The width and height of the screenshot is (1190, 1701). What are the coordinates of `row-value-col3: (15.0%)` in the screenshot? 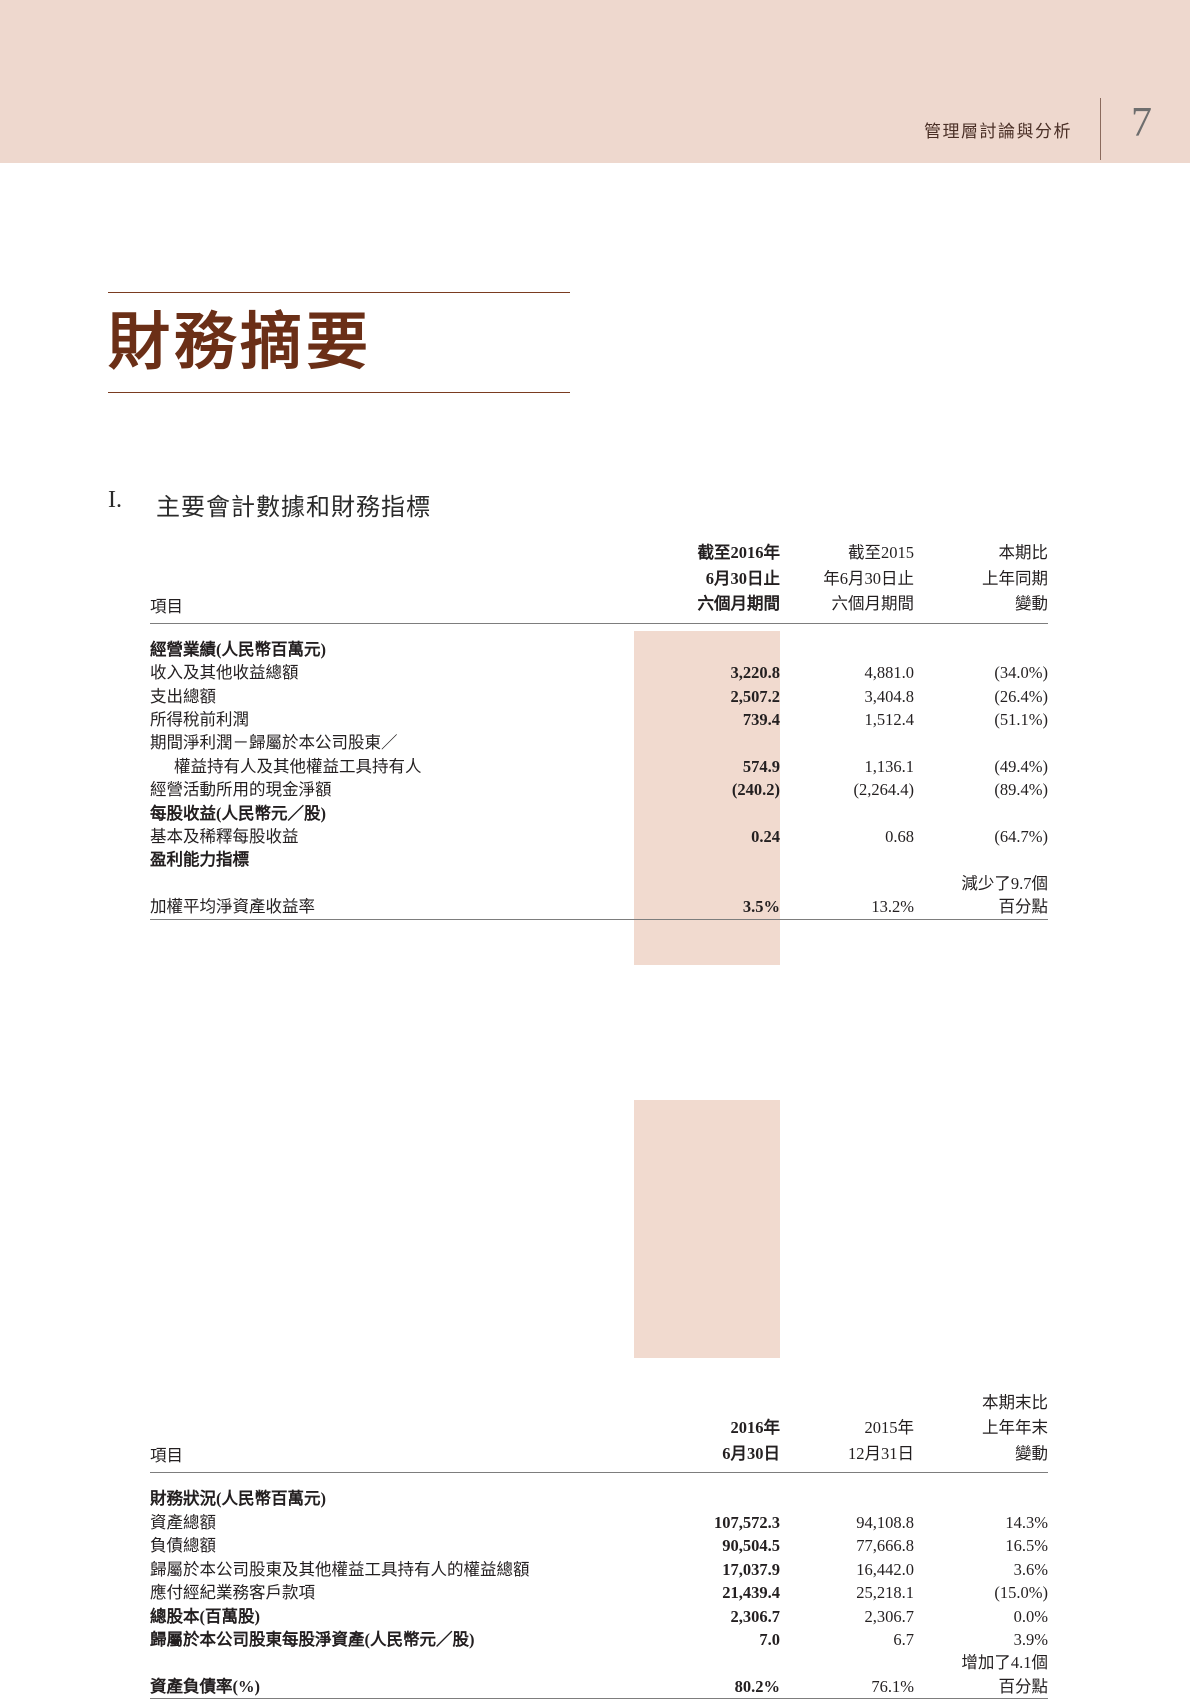 It's located at (1021, 1593).